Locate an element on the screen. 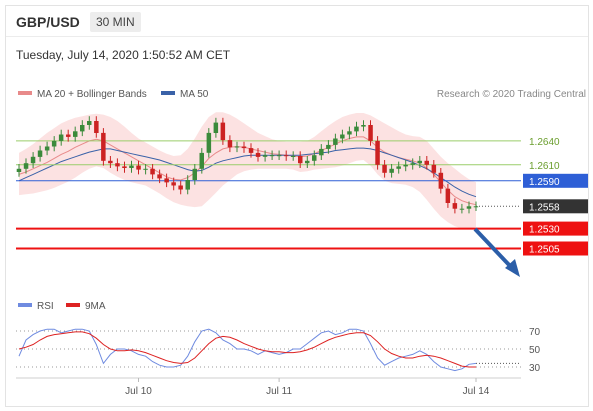  resistance-level-label: 1.2640 is located at coordinates (544, 142).